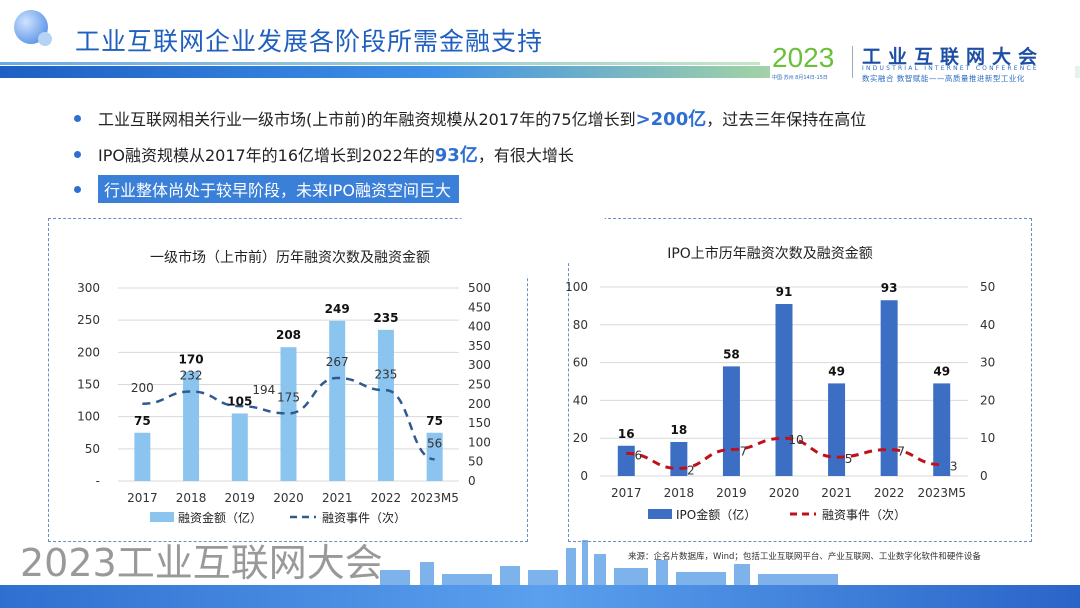  I want to click on brand-slogan: 数实融合 数智赋能——高质量推进新型工业化, so click(943, 78).